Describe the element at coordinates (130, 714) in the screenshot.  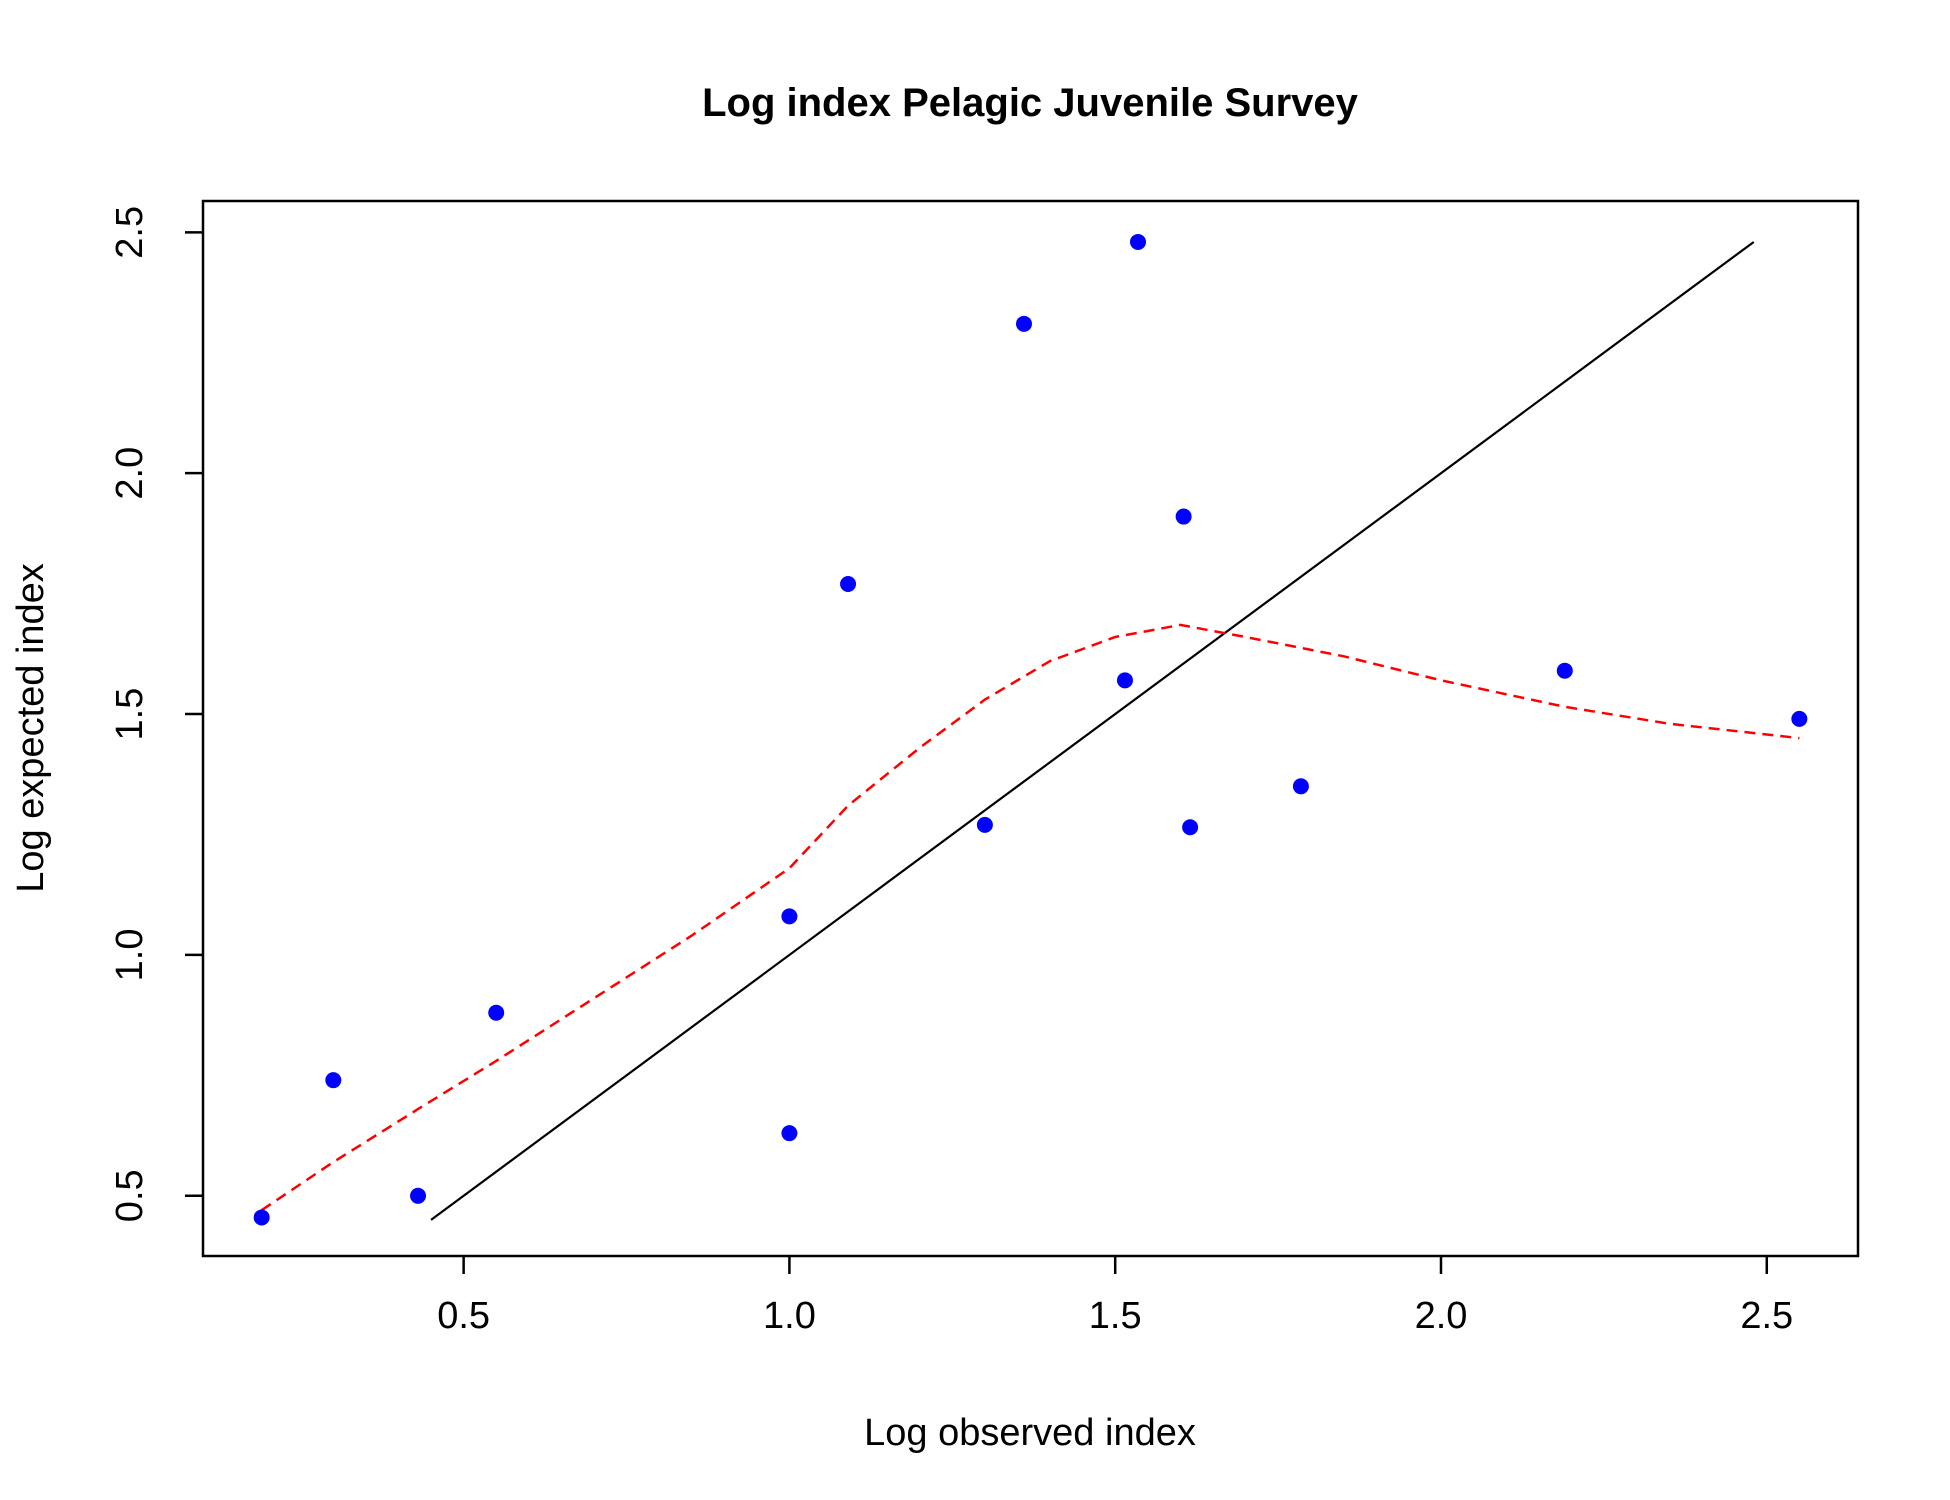
I see `y-tick-label-3: 1.5` at that location.